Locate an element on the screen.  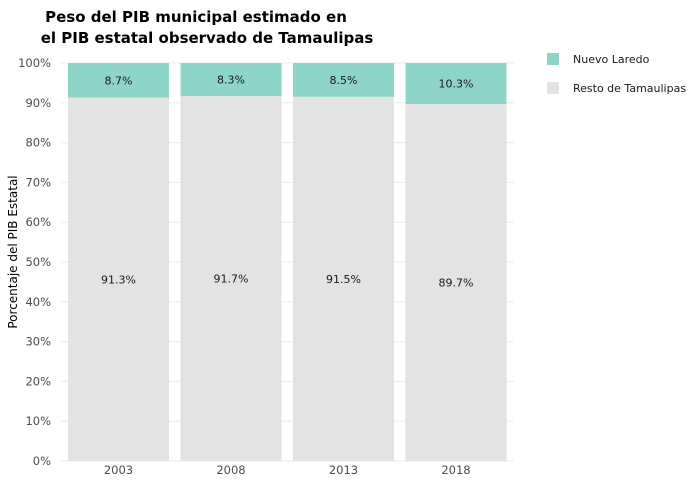
y-tick-label: 30% is located at coordinates (38, 342).